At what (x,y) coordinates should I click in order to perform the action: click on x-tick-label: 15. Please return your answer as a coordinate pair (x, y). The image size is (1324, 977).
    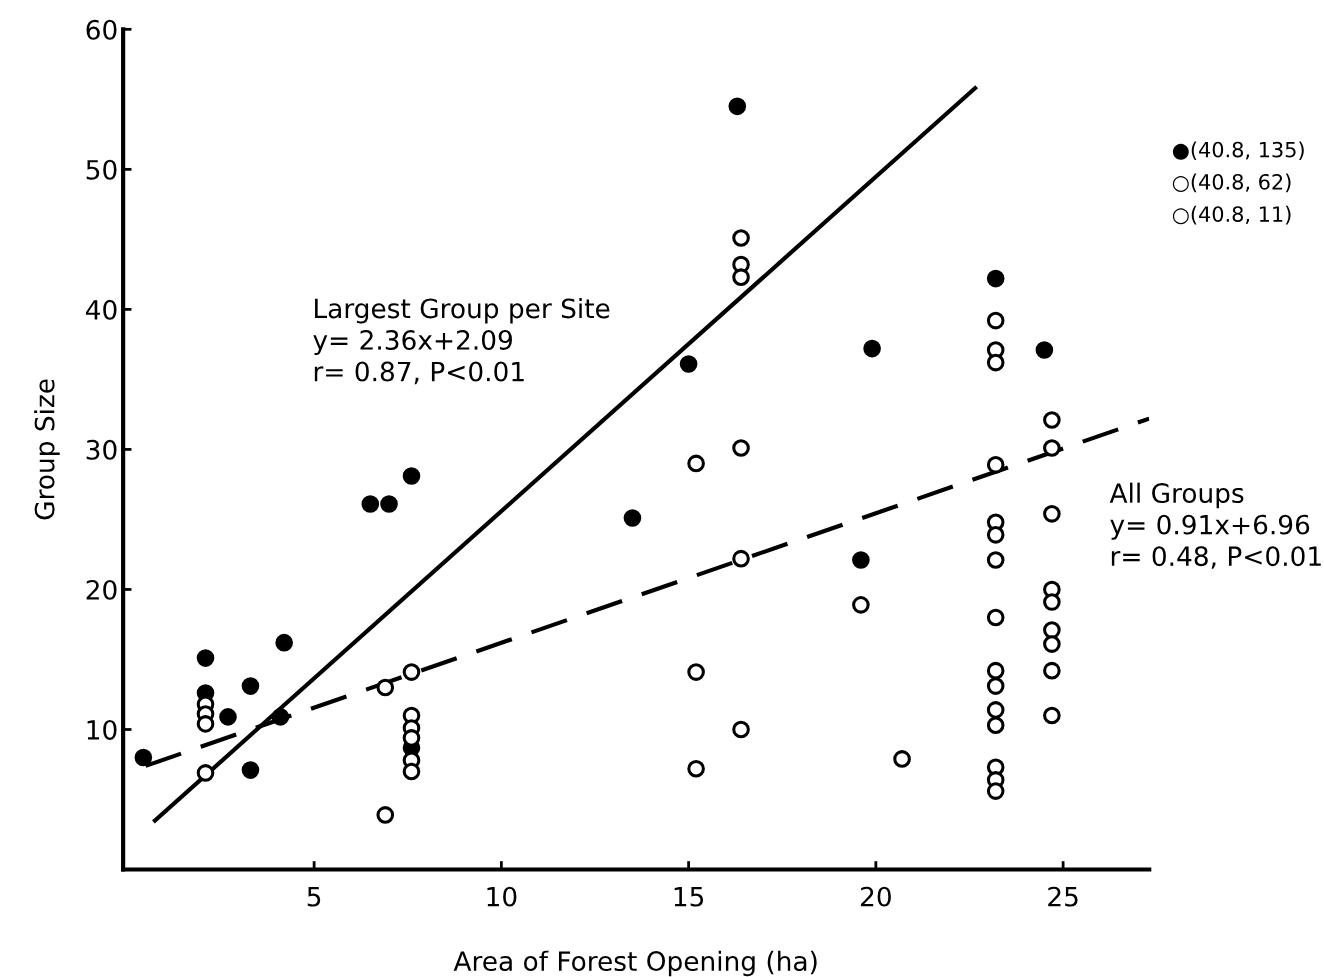
    Looking at the image, I should click on (689, 897).